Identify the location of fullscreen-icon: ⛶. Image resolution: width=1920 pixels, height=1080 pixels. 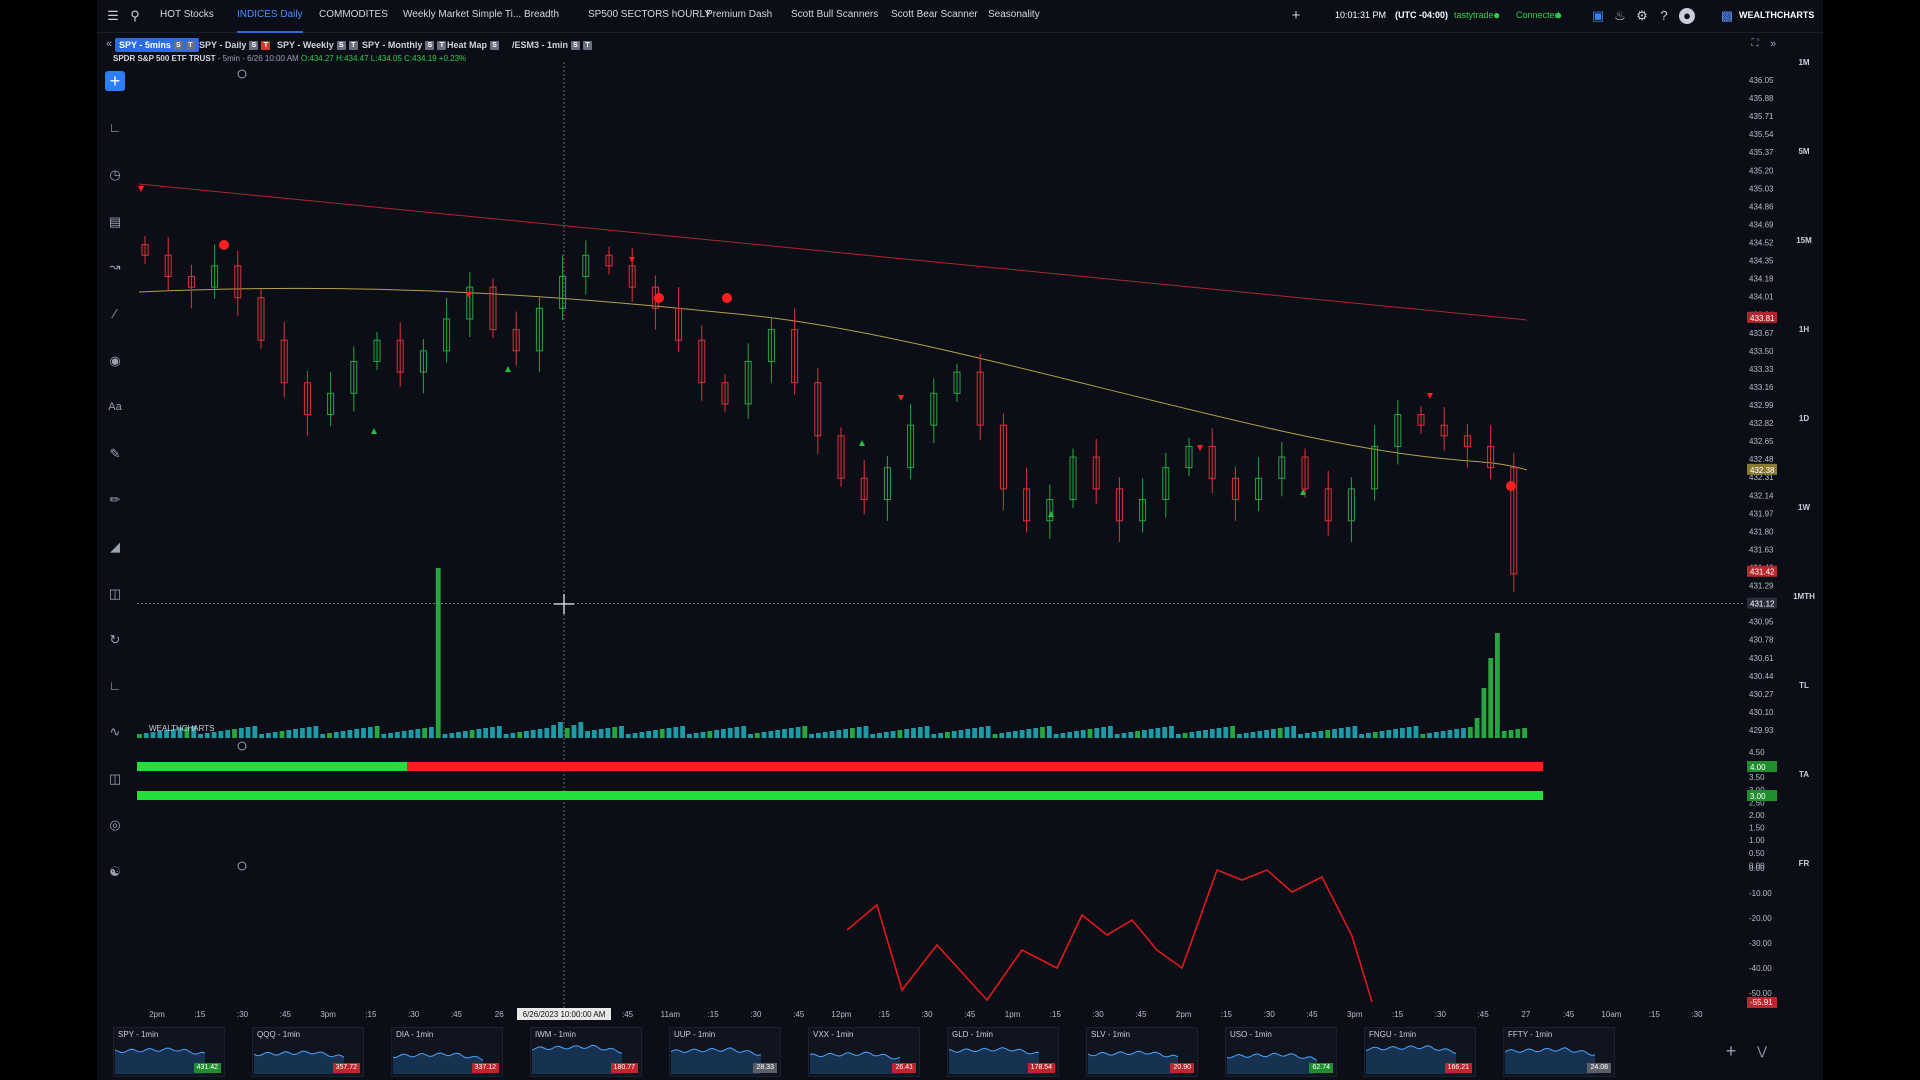
(1755, 43).